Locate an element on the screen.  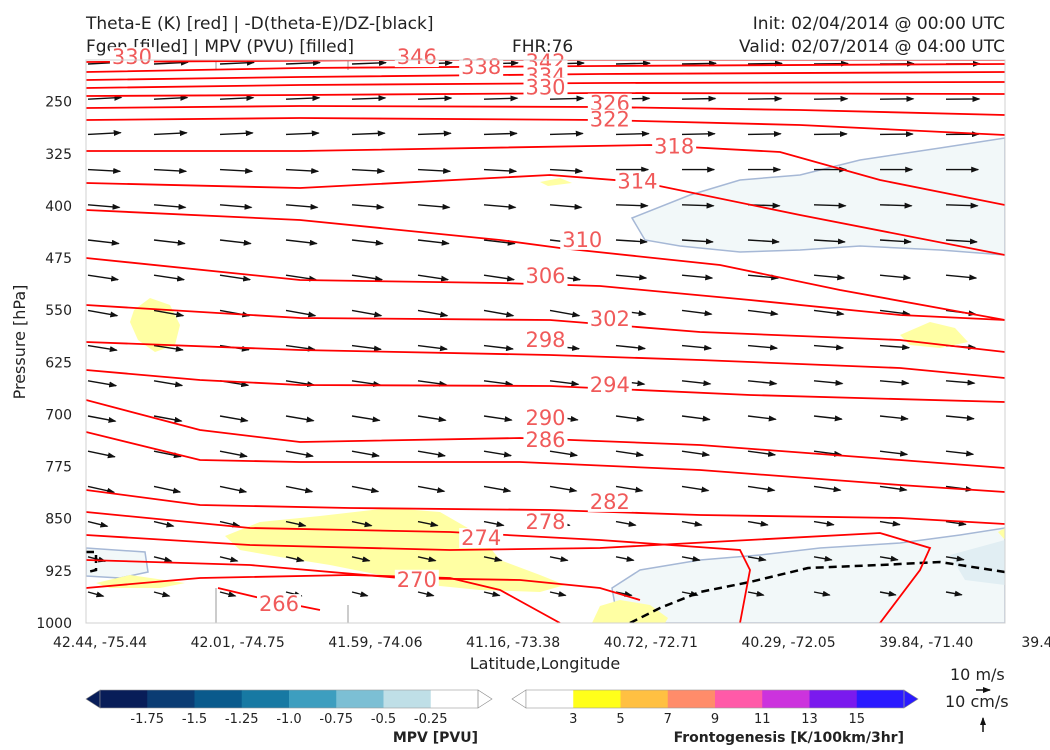
y-tick-label: 475 is located at coordinates (58, 259).